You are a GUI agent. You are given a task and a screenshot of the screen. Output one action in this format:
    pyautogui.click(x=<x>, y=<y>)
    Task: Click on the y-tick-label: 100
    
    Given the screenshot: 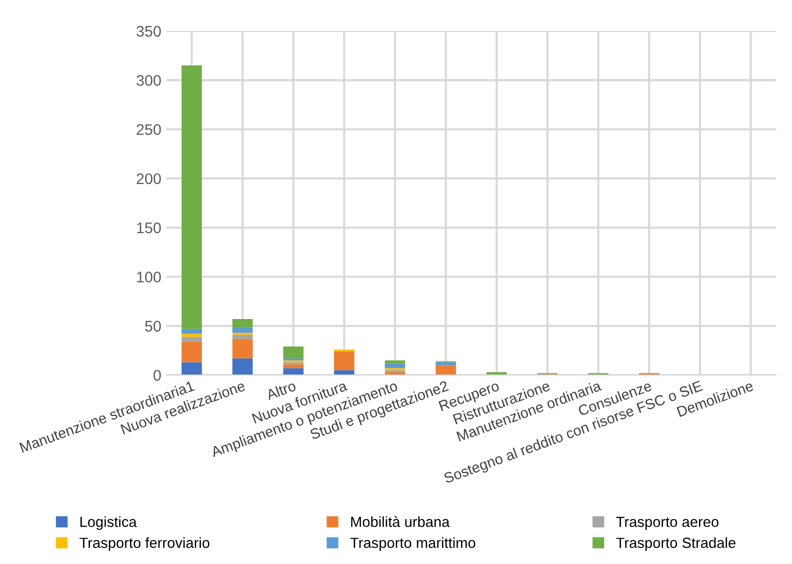 What is the action you would take?
    pyautogui.click(x=149, y=277)
    